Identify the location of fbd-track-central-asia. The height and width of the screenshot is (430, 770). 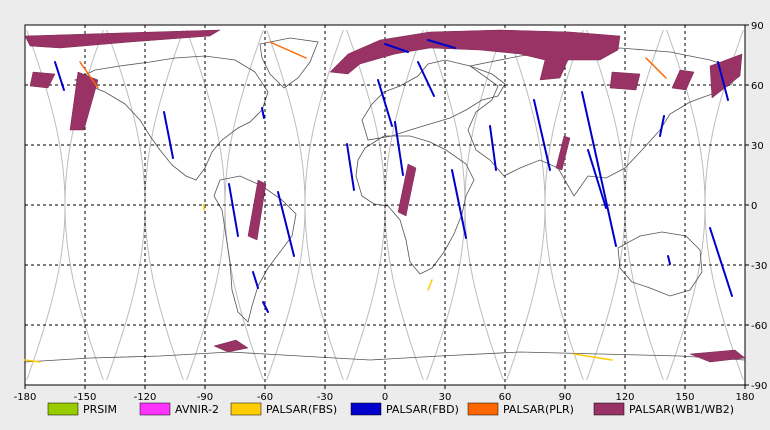
(542, 135).